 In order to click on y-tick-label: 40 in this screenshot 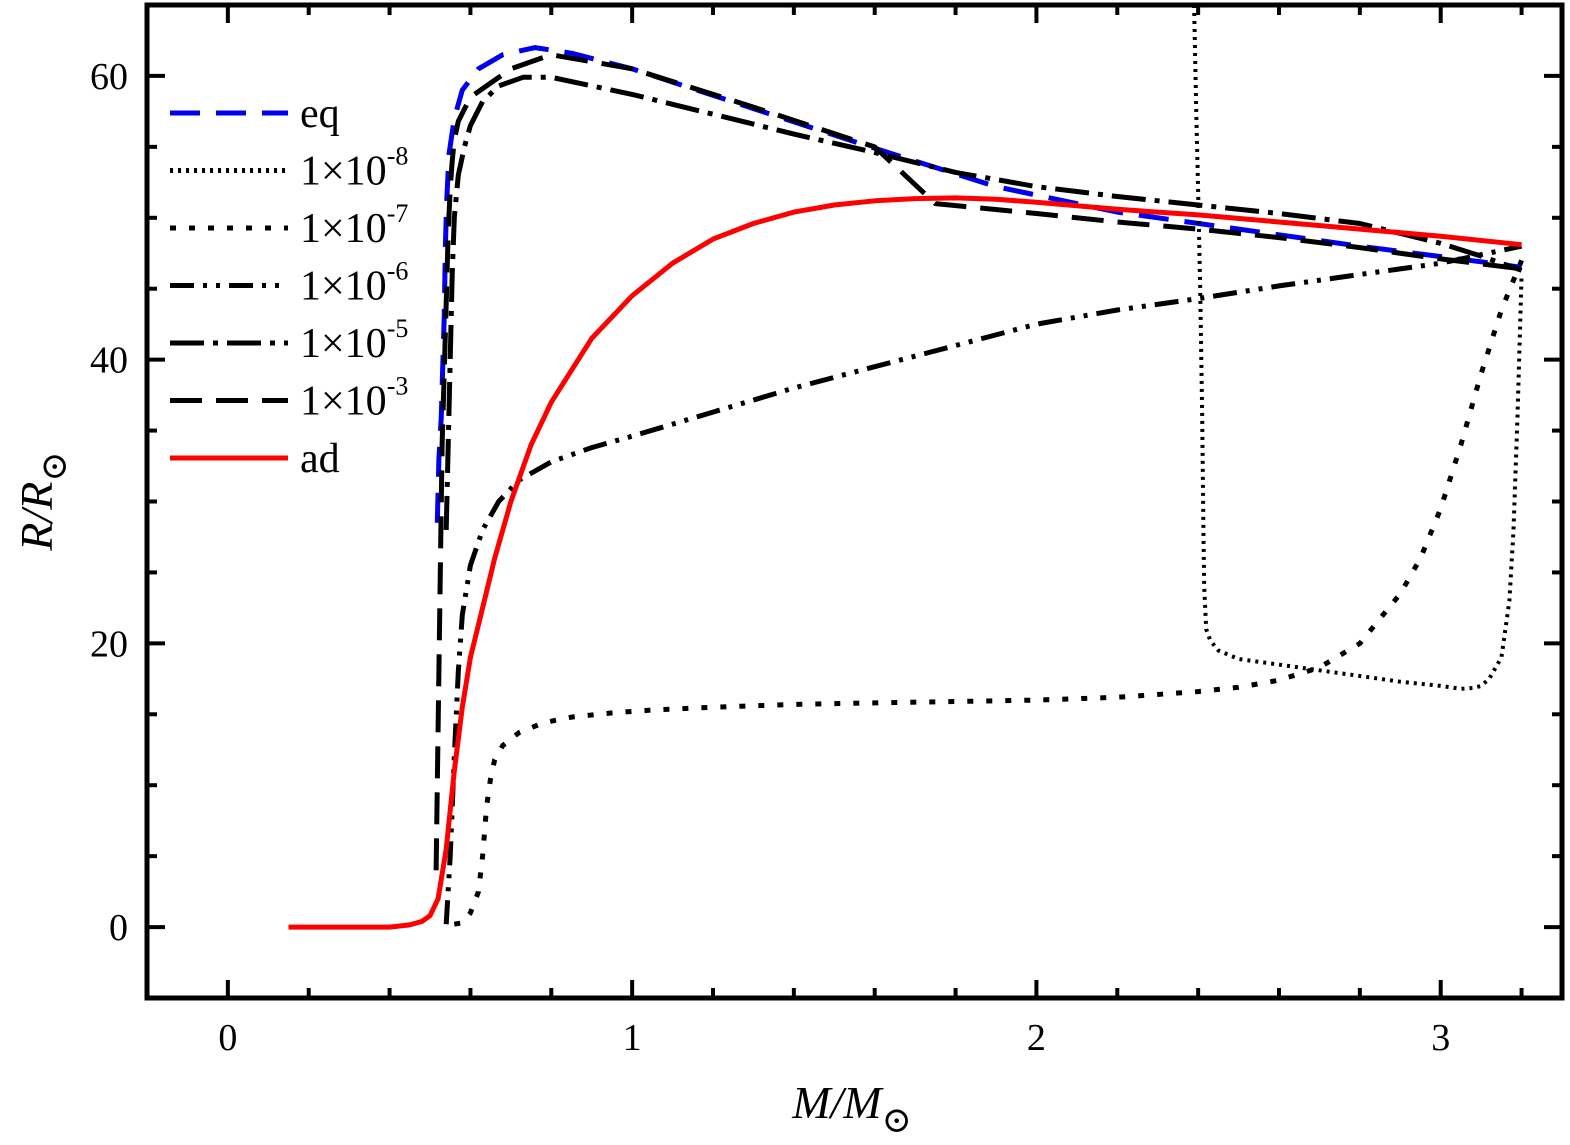, I will do `click(109, 361)`.